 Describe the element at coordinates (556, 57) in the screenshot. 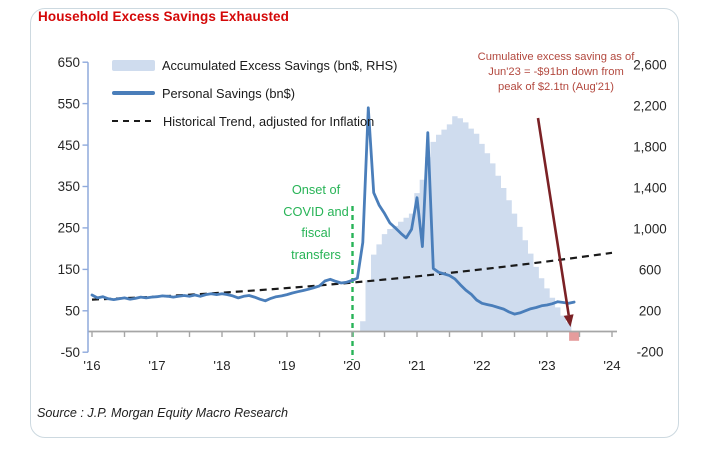

I see `cumulative-annotation-line: Cumulative excess saving as of` at that location.